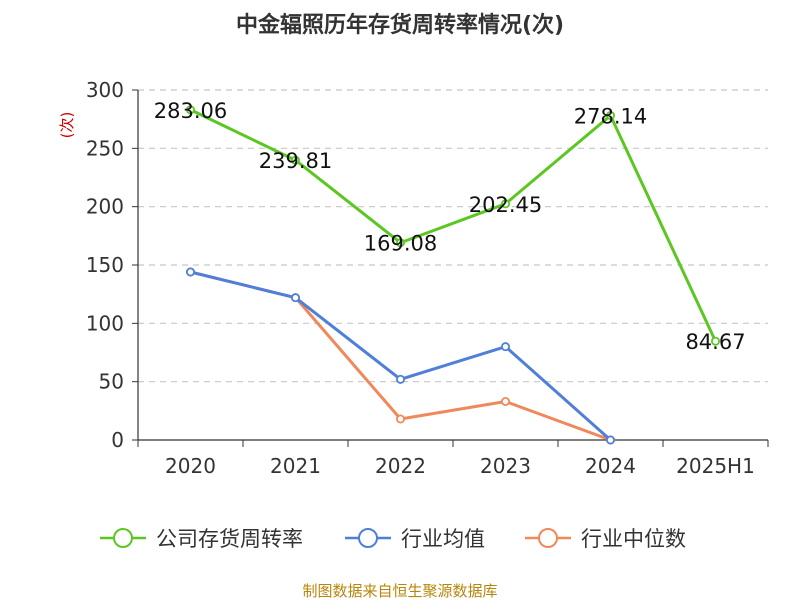  What do you see at coordinates (117, 440) in the screenshot?
I see `y-tick-label: 0` at bounding box center [117, 440].